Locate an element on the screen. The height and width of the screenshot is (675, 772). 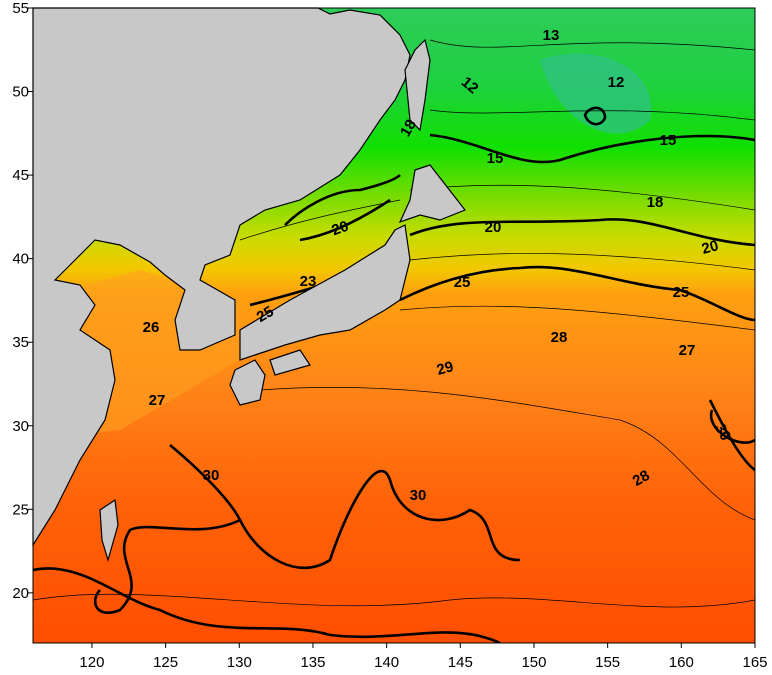
shikoku is located at coordinates (290, 362).